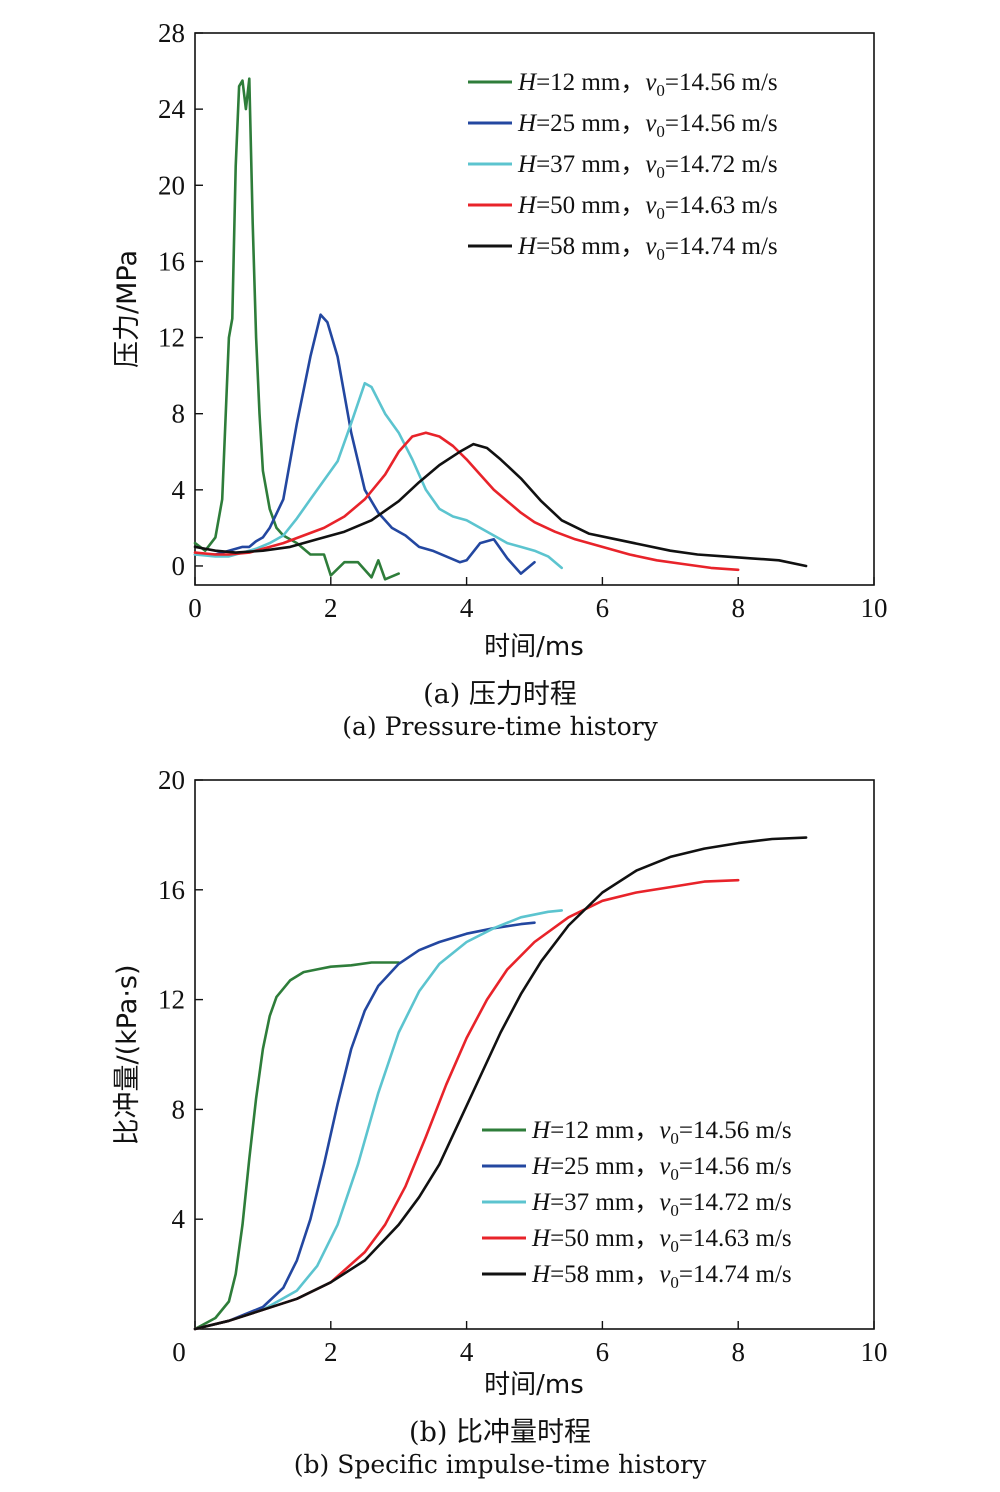  What do you see at coordinates (127, 309) in the screenshot?
I see `pressure-y-axis-label: 压力/MPa` at bounding box center [127, 309].